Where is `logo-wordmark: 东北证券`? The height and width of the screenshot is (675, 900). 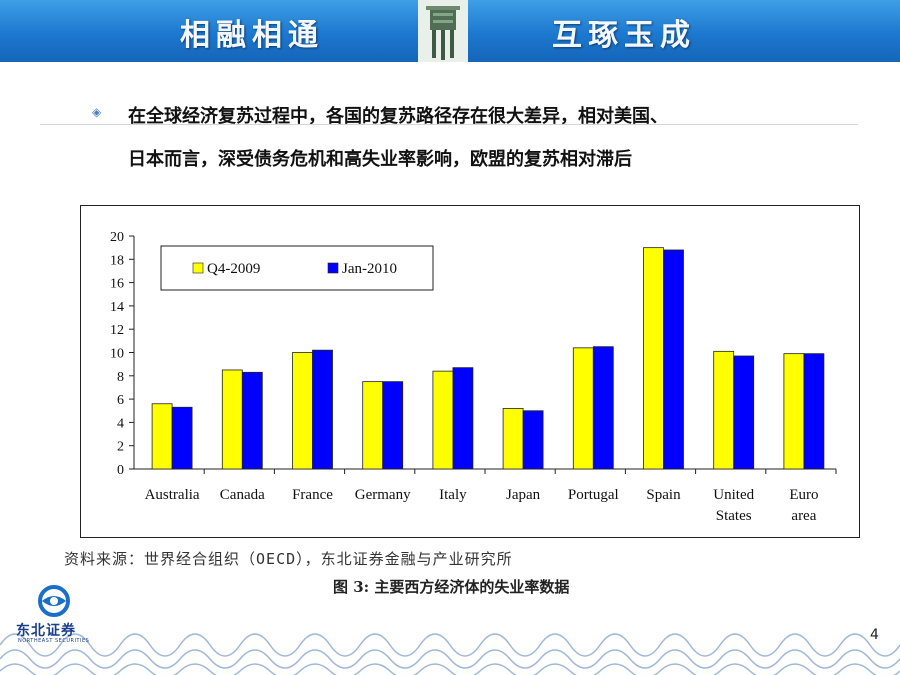 logo-wordmark: 东北证券 is located at coordinates (46, 631).